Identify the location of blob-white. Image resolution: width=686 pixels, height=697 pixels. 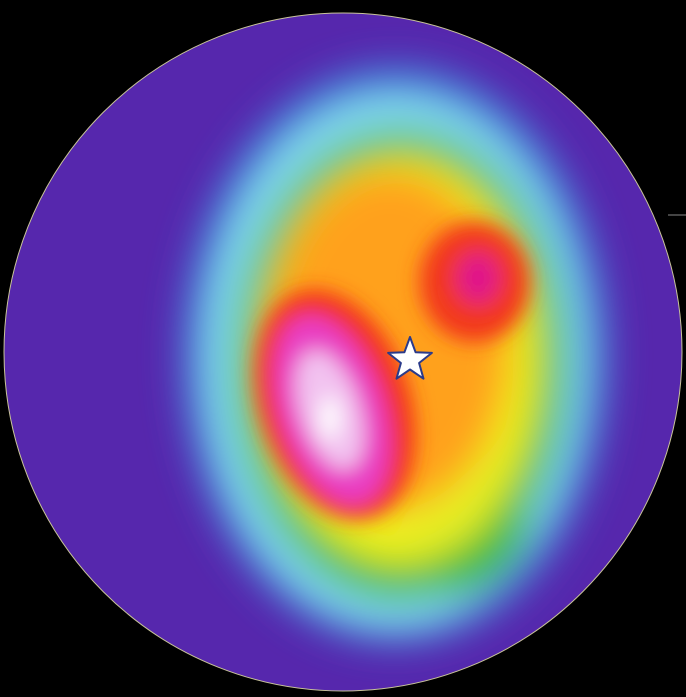
(330, 418).